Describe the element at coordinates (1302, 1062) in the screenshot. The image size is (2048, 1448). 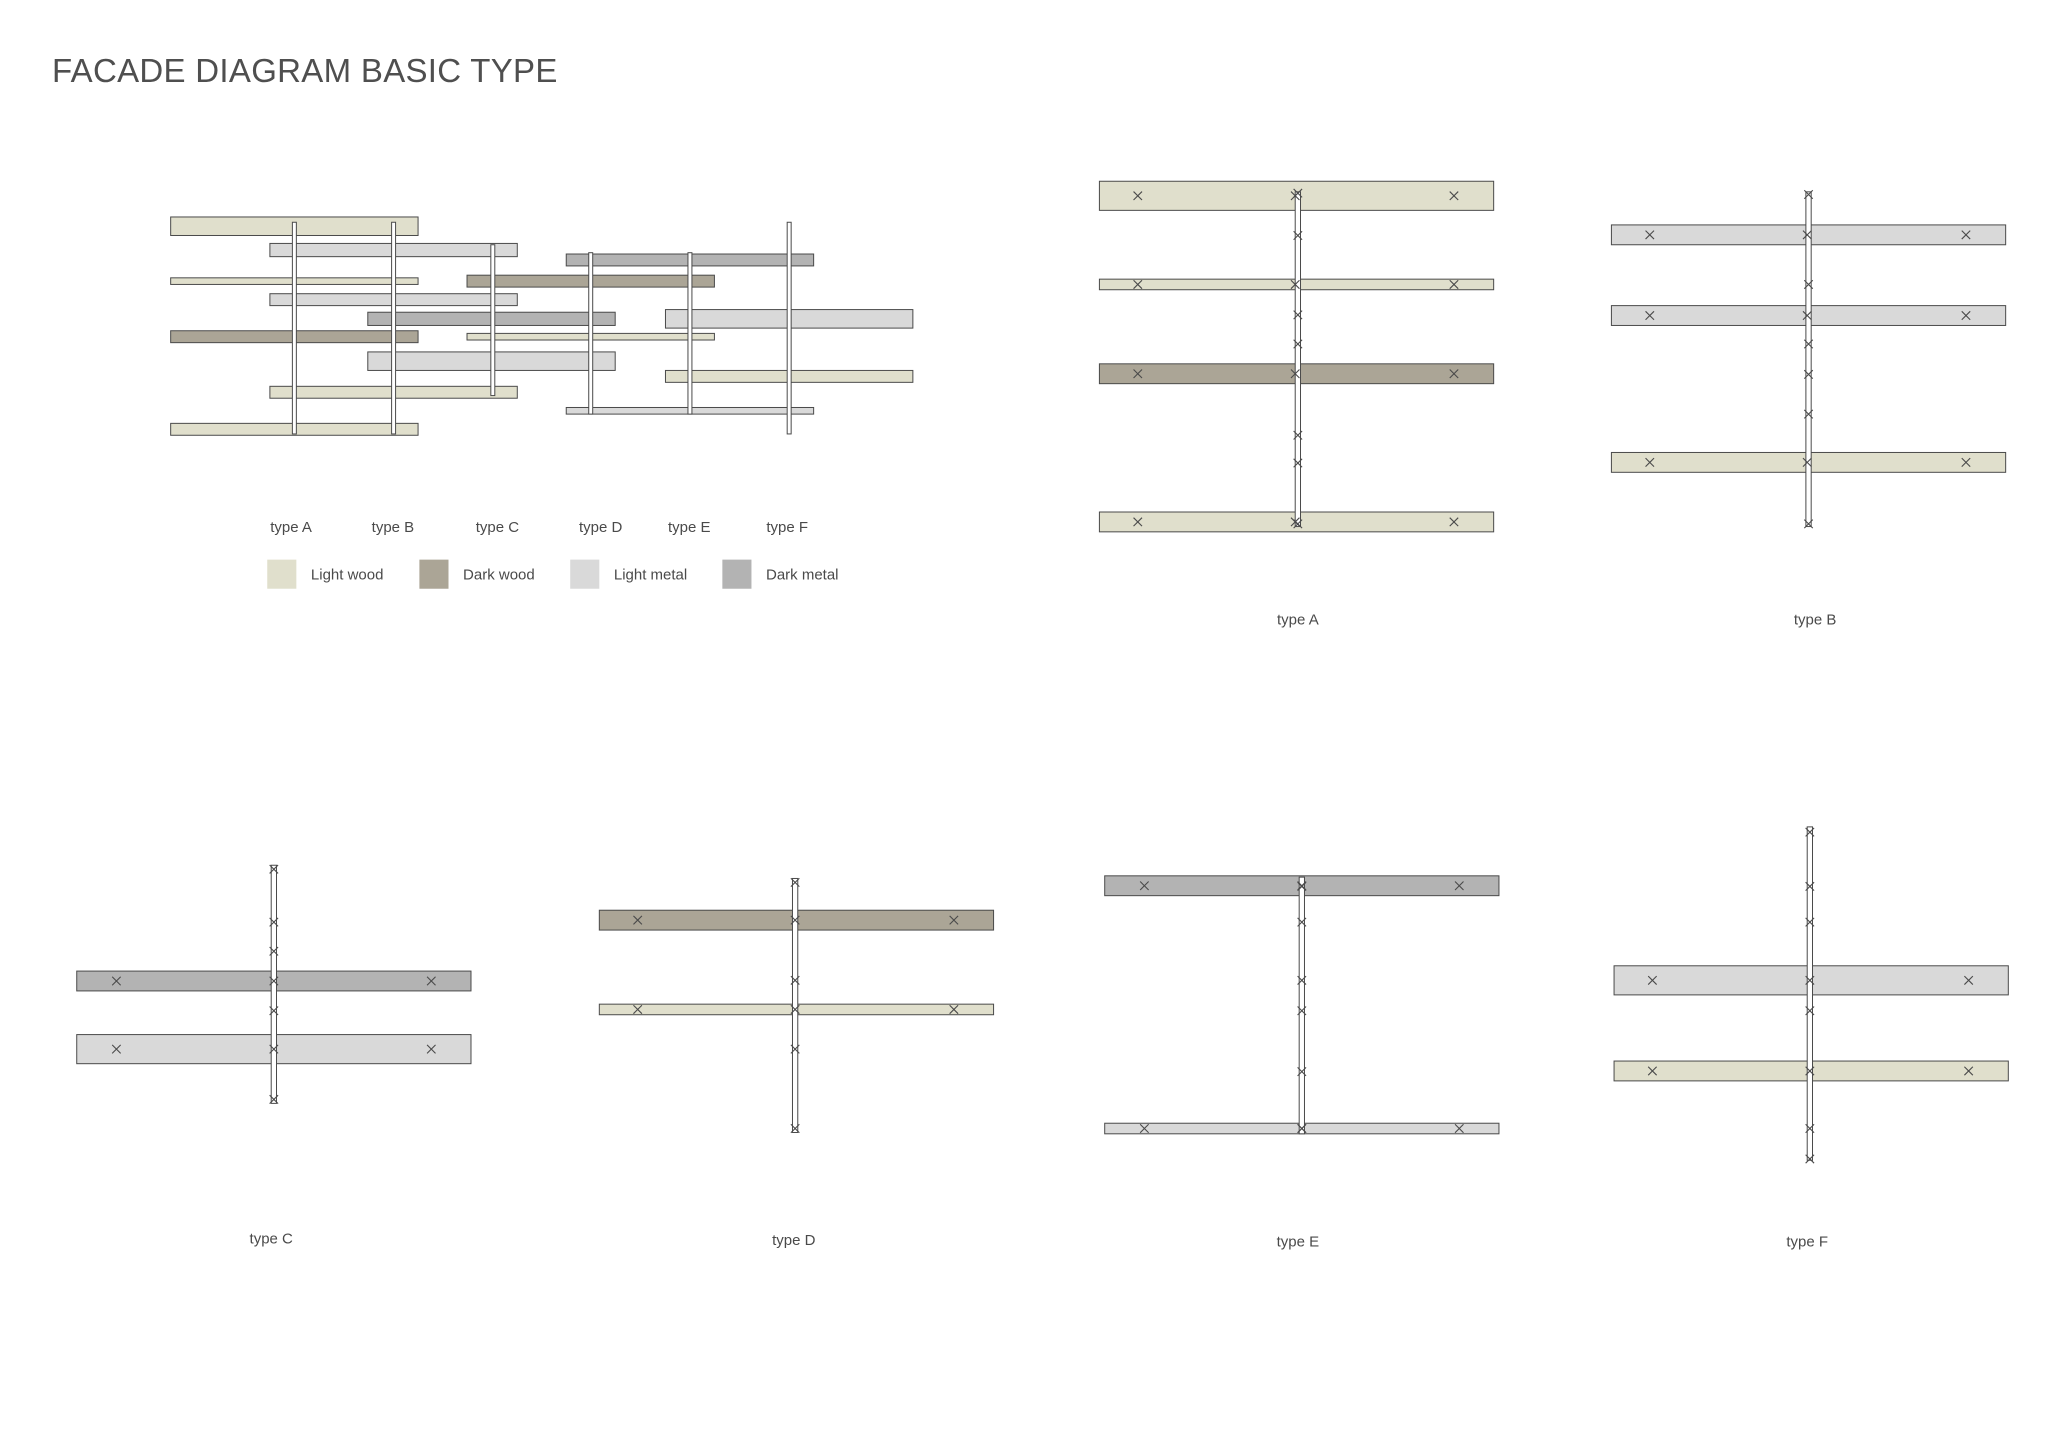
I see `detail-type-e: type E` at that location.